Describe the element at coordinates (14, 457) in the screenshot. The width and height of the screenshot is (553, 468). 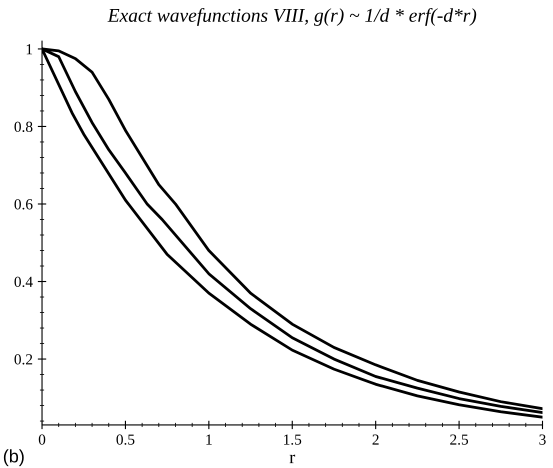
I see `text: (b)` at that location.